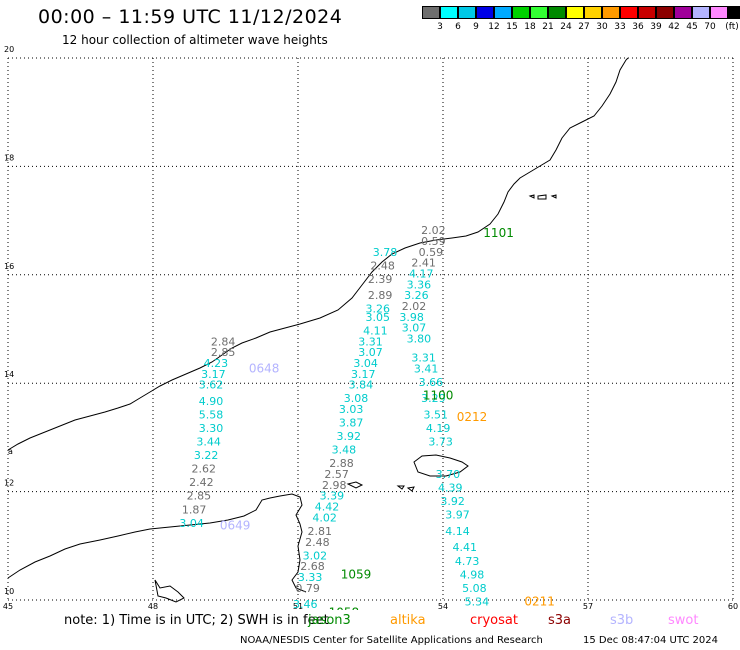 This screenshot has width=740, height=650. I want to click on satellite-jason3: jason3, so click(329, 620).